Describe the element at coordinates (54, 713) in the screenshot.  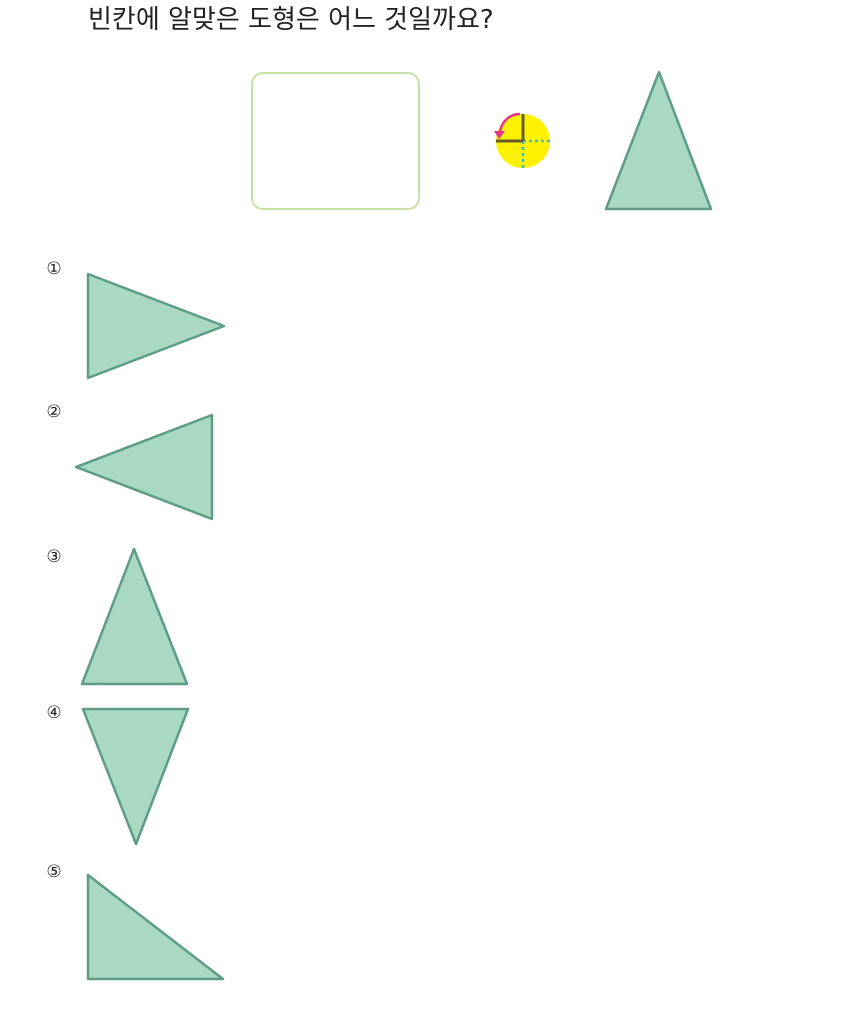
I see `choice-number: ④` at that location.